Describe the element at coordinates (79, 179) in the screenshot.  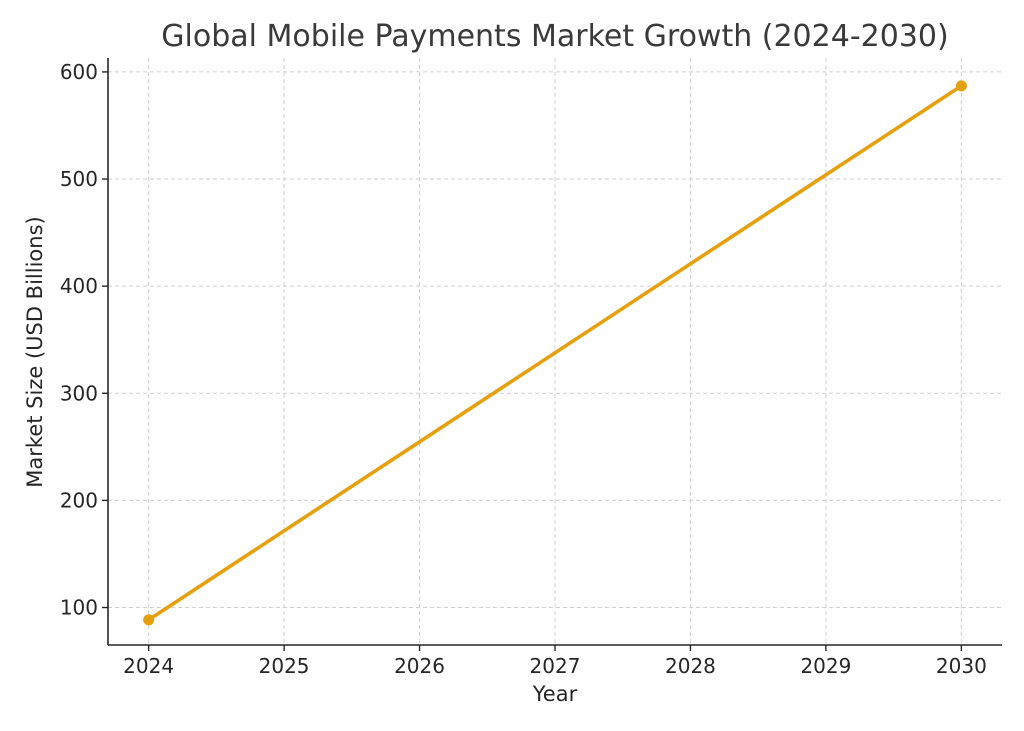
I see `y-tick-label: 500` at that location.